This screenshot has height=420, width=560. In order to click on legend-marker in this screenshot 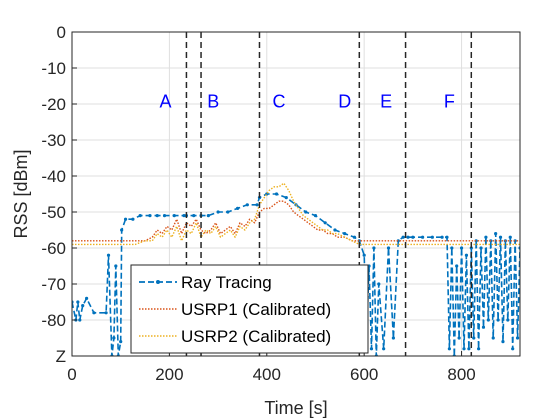, I will do `click(158, 282)`.